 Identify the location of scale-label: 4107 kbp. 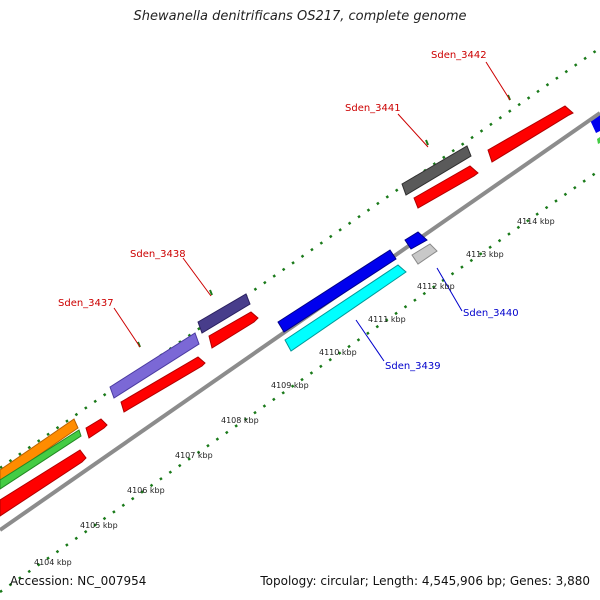
(194, 455).